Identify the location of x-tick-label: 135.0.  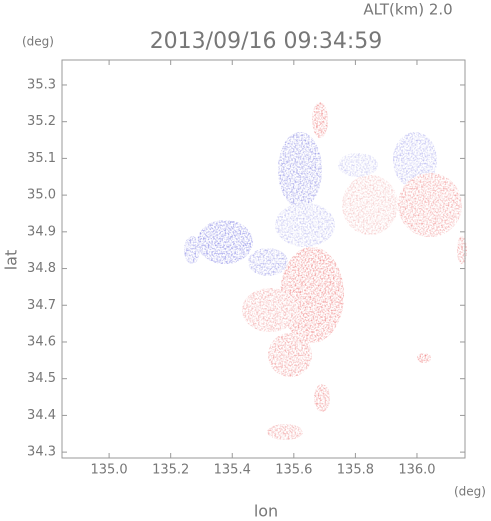
(108, 470).